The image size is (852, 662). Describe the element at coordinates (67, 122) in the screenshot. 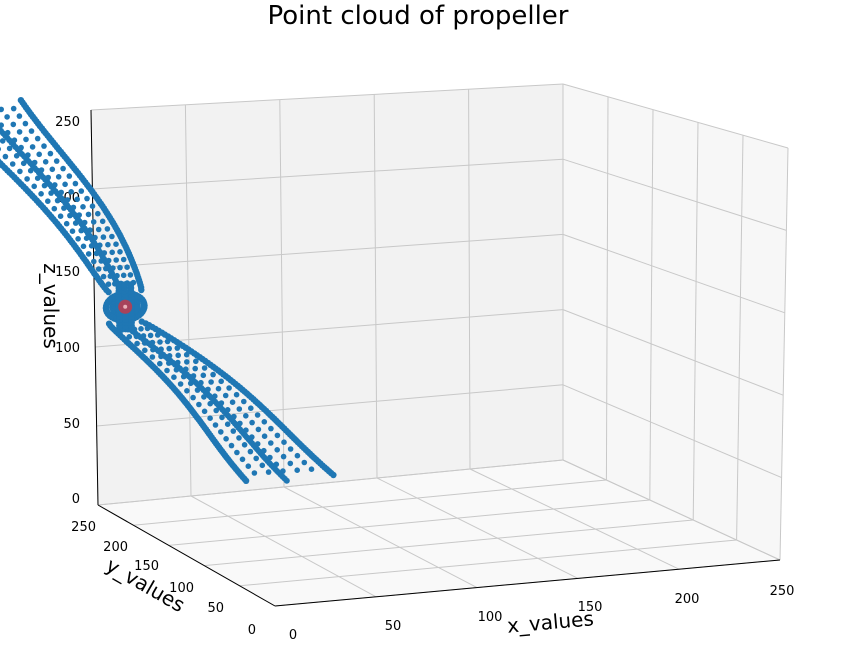

I see `z-tick-label: 250` at that location.